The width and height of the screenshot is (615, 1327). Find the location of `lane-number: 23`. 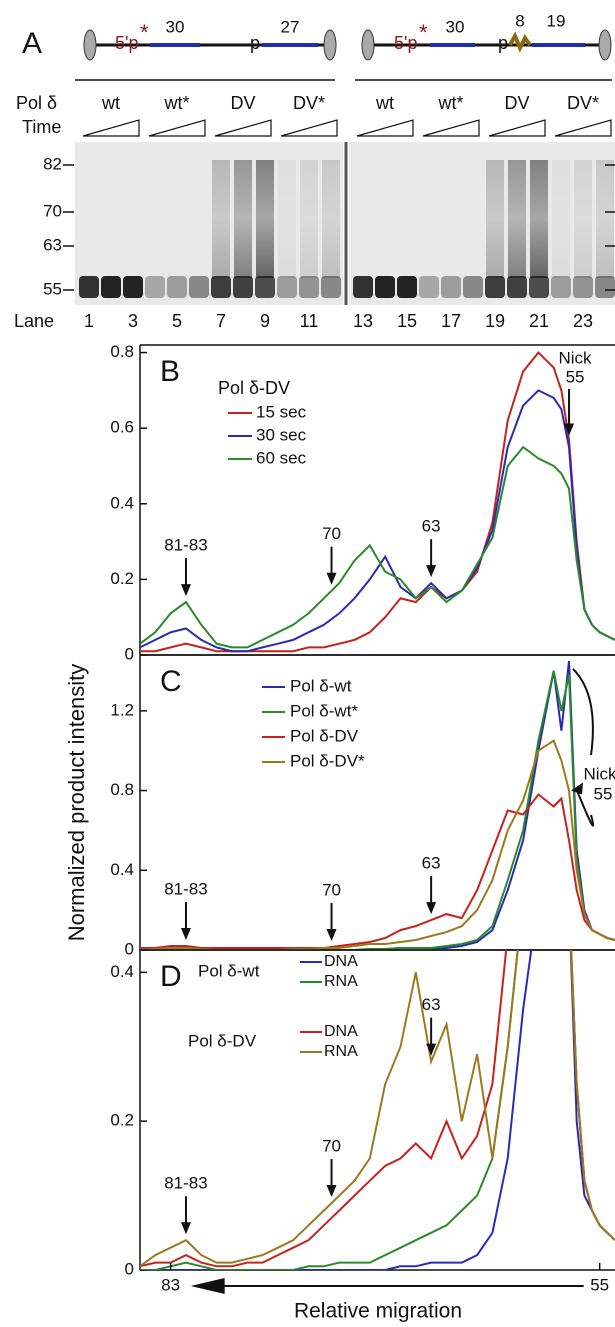

lane-number: 23 is located at coordinates (583, 321).